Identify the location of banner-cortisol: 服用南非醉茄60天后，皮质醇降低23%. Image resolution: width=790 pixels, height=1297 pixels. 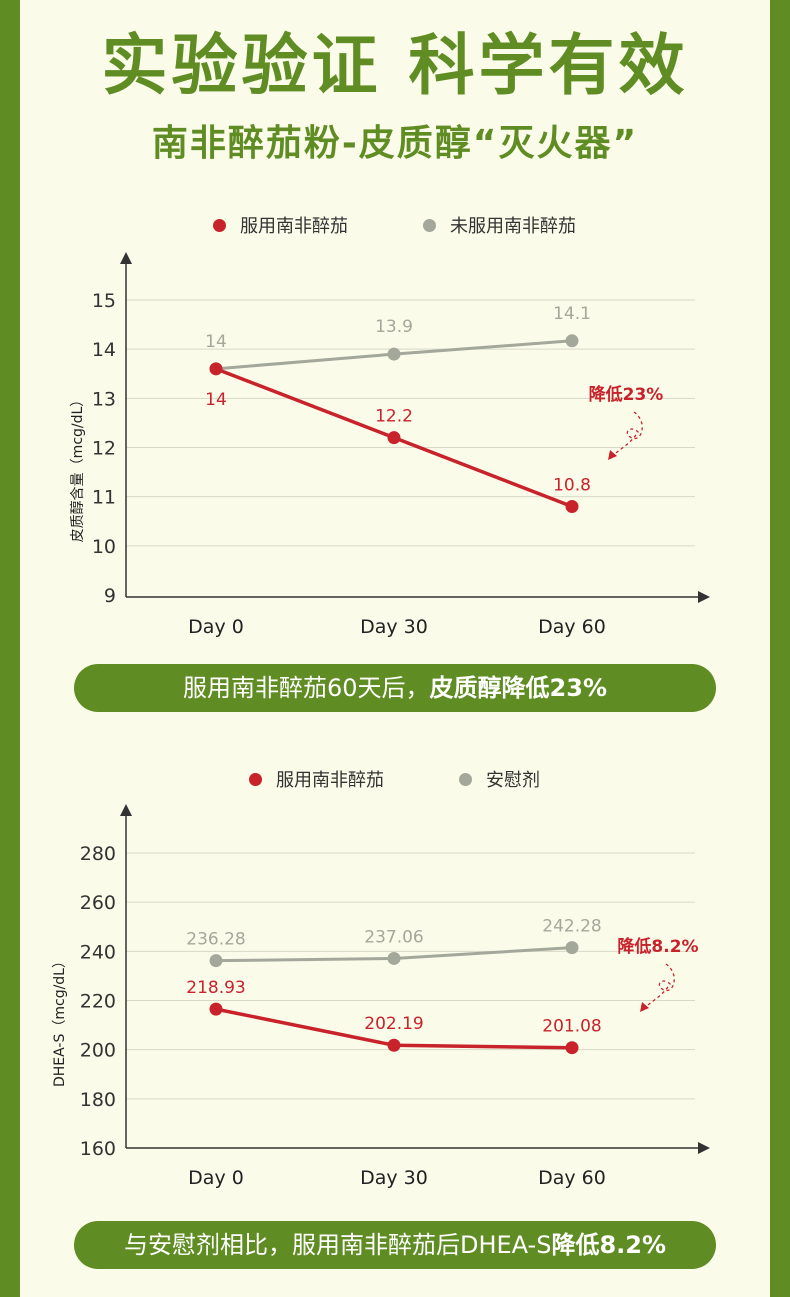
(395, 688).